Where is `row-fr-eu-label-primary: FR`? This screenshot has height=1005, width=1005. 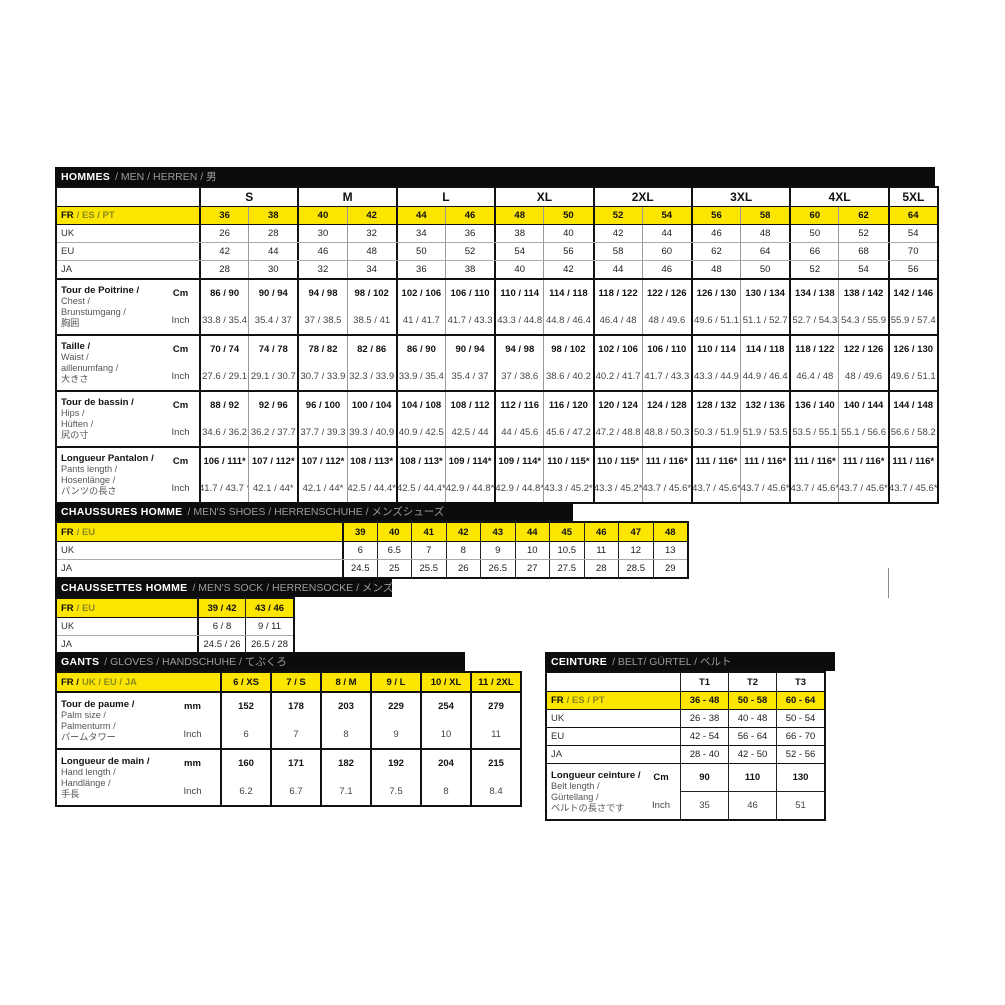
row-fr-eu-label-primary: FR is located at coordinates (67, 532).